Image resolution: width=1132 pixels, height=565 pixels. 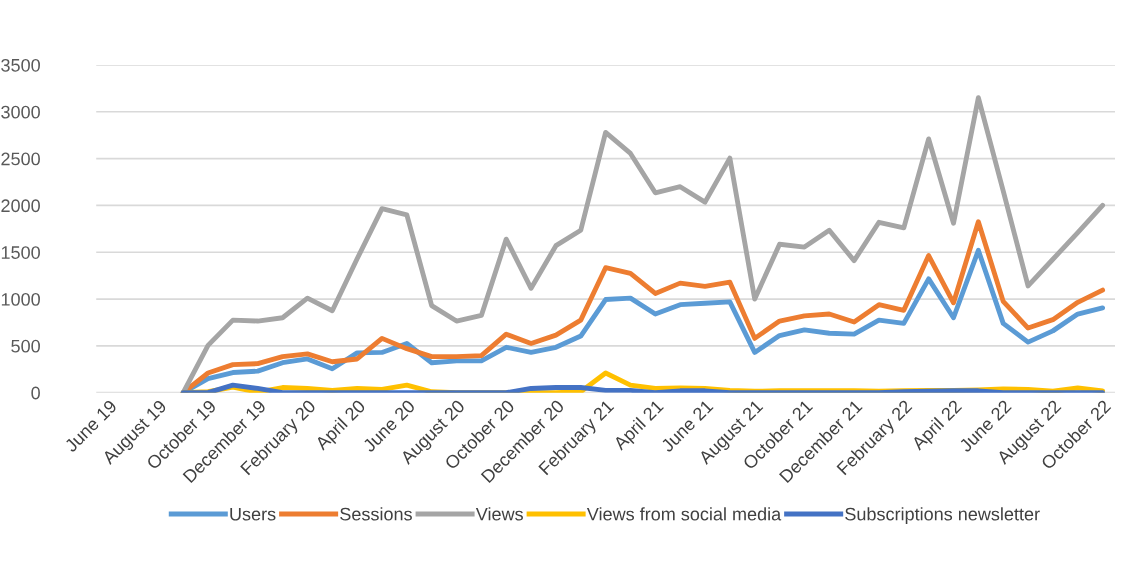 What do you see at coordinates (20, 299) in the screenshot?
I see `y-tick-label: 1000` at bounding box center [20, 299].